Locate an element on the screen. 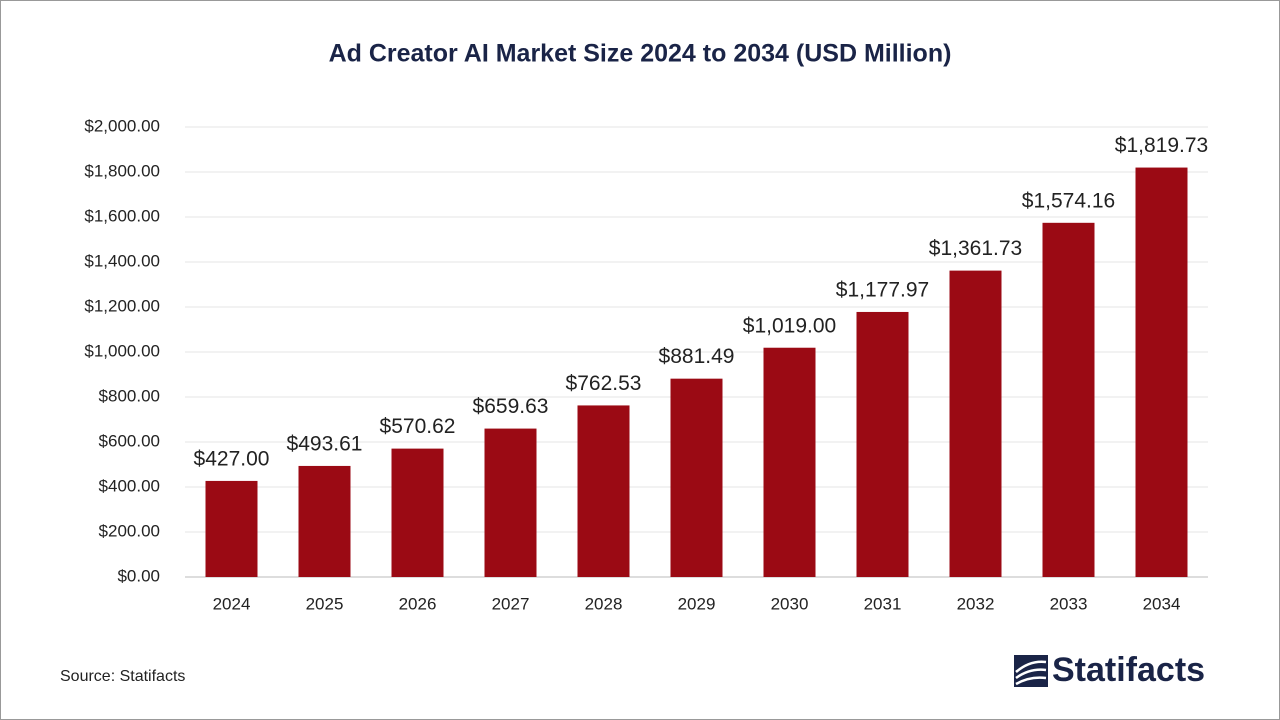 The height and width of the screenshot is (720, 1280). x-tick-label: 2024 is located at coordinates (232, 603).